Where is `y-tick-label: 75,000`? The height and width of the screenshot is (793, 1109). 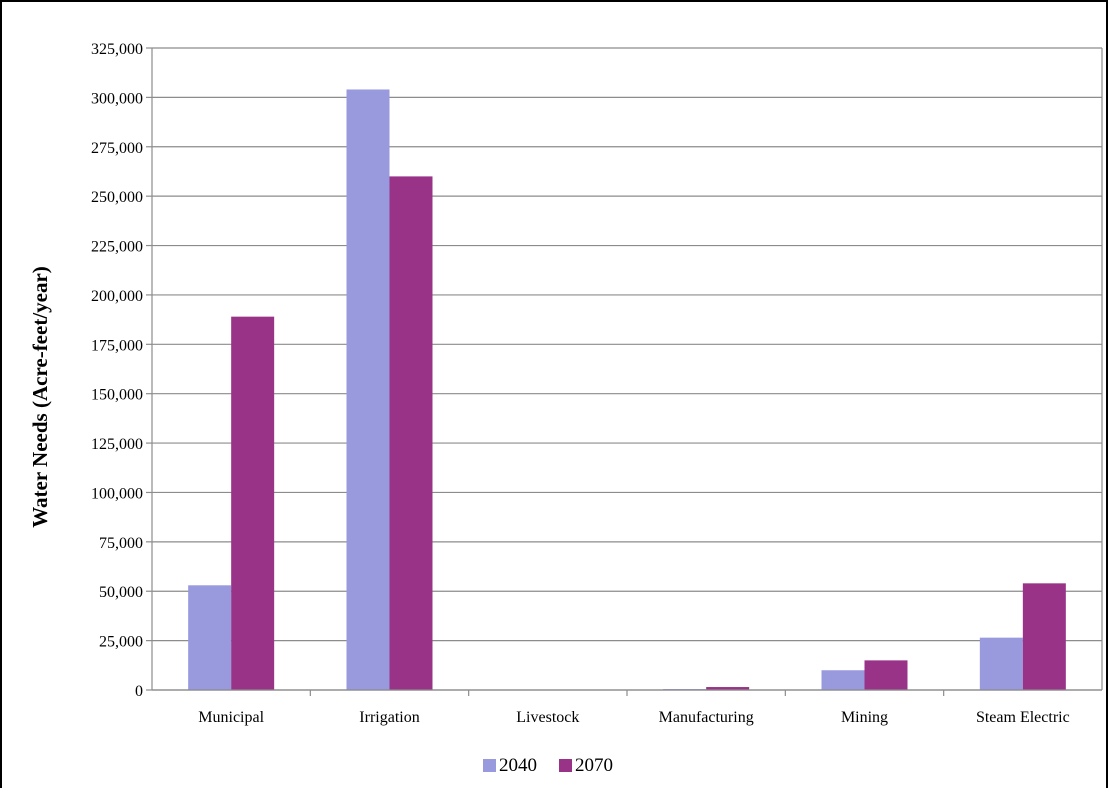 y-tick-label: 75,000 is located at coordinates (121, 543).